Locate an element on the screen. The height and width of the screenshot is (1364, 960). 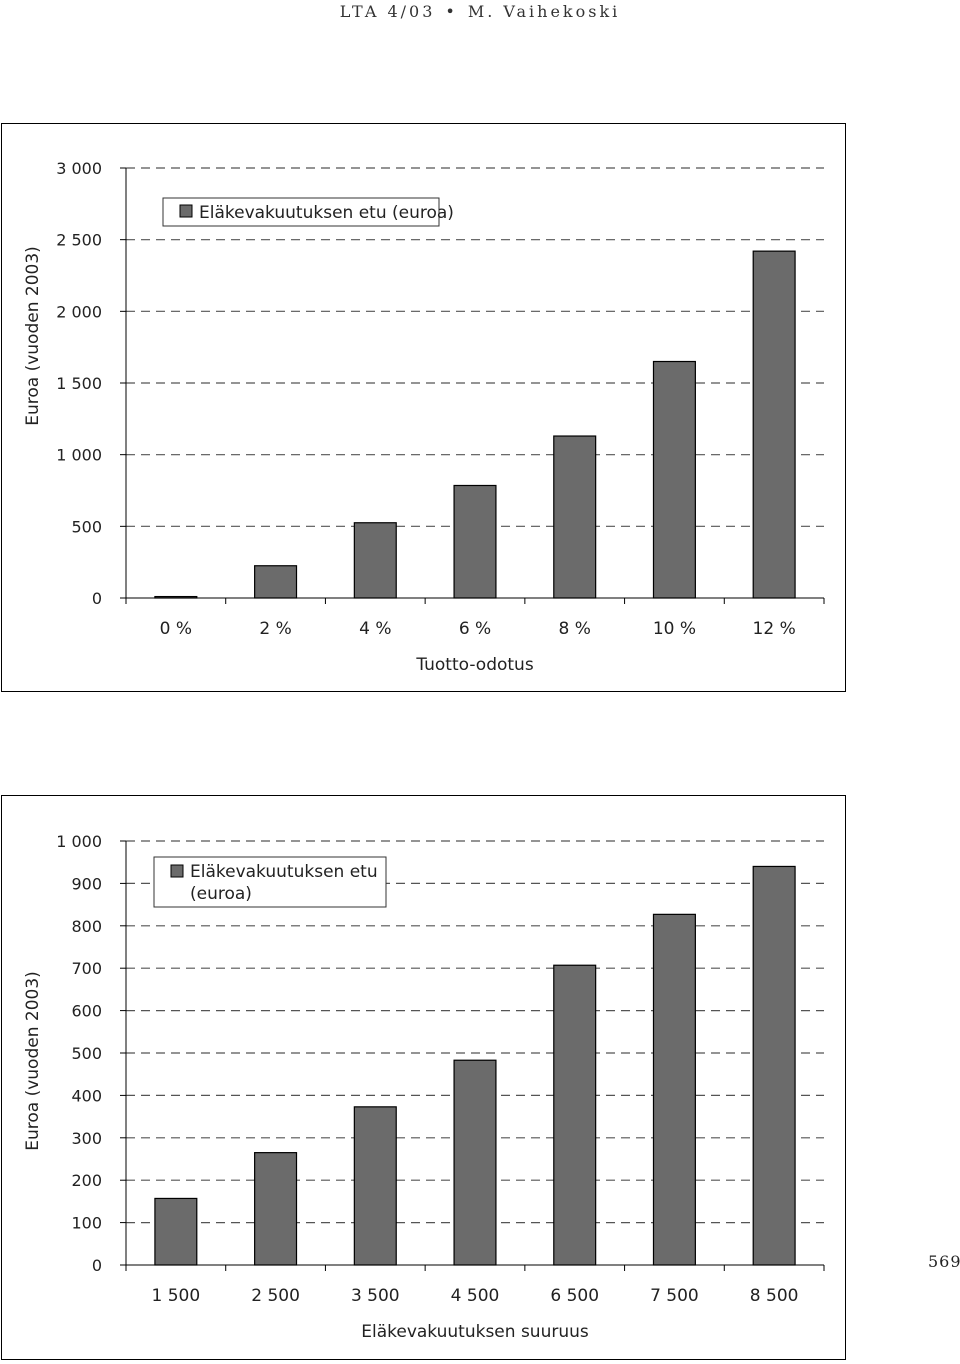
chart1-xtick-label: 6 % is located at coordinates (475, 629).